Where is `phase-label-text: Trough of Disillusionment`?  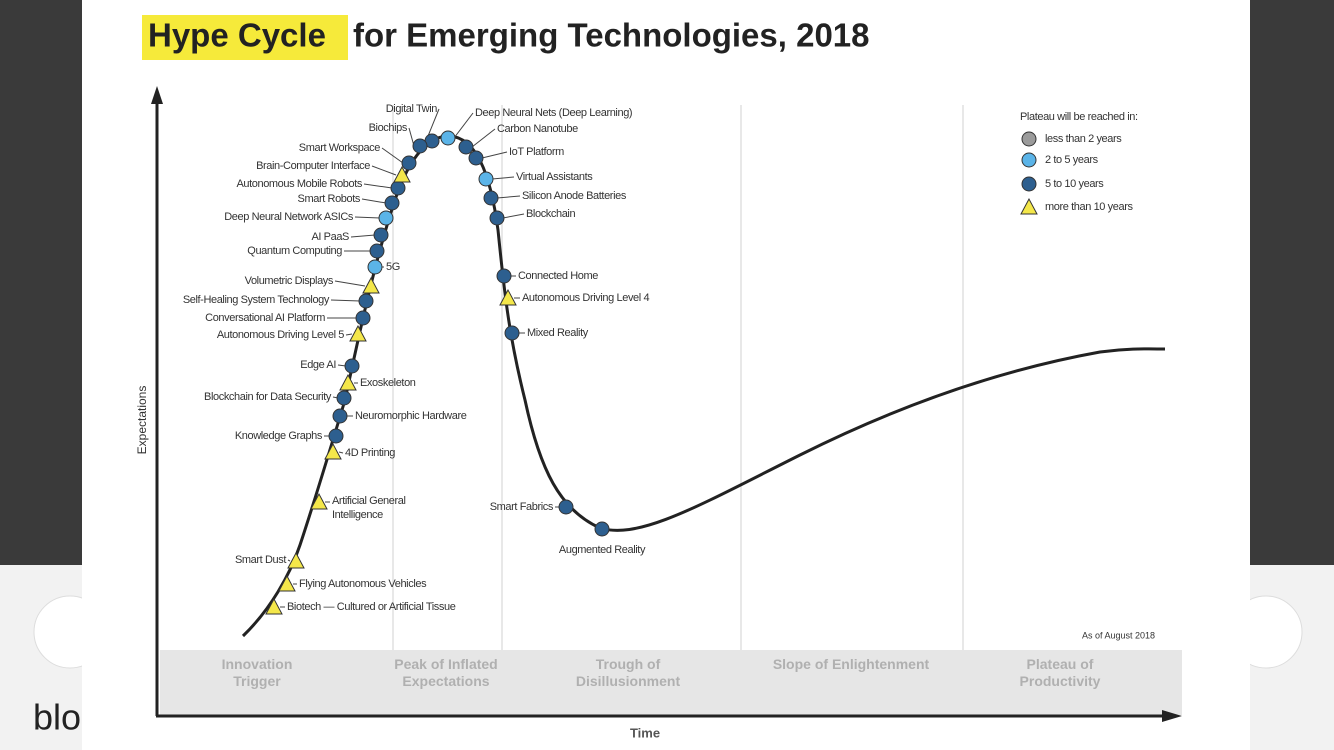 phase-label-text: Trough of Disillusionment is located at coordinates (628, 672).